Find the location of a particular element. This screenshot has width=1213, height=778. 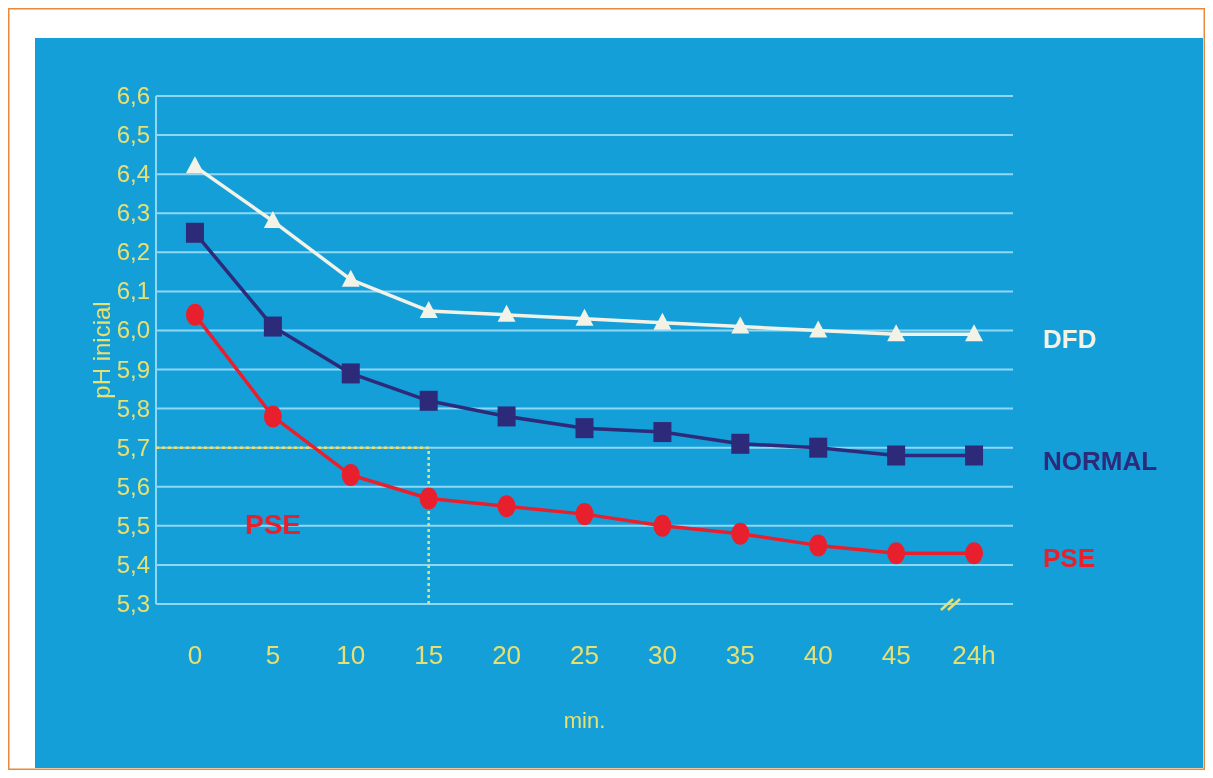

y-tick-label: 5,5 is located at coordinates (133, 525).